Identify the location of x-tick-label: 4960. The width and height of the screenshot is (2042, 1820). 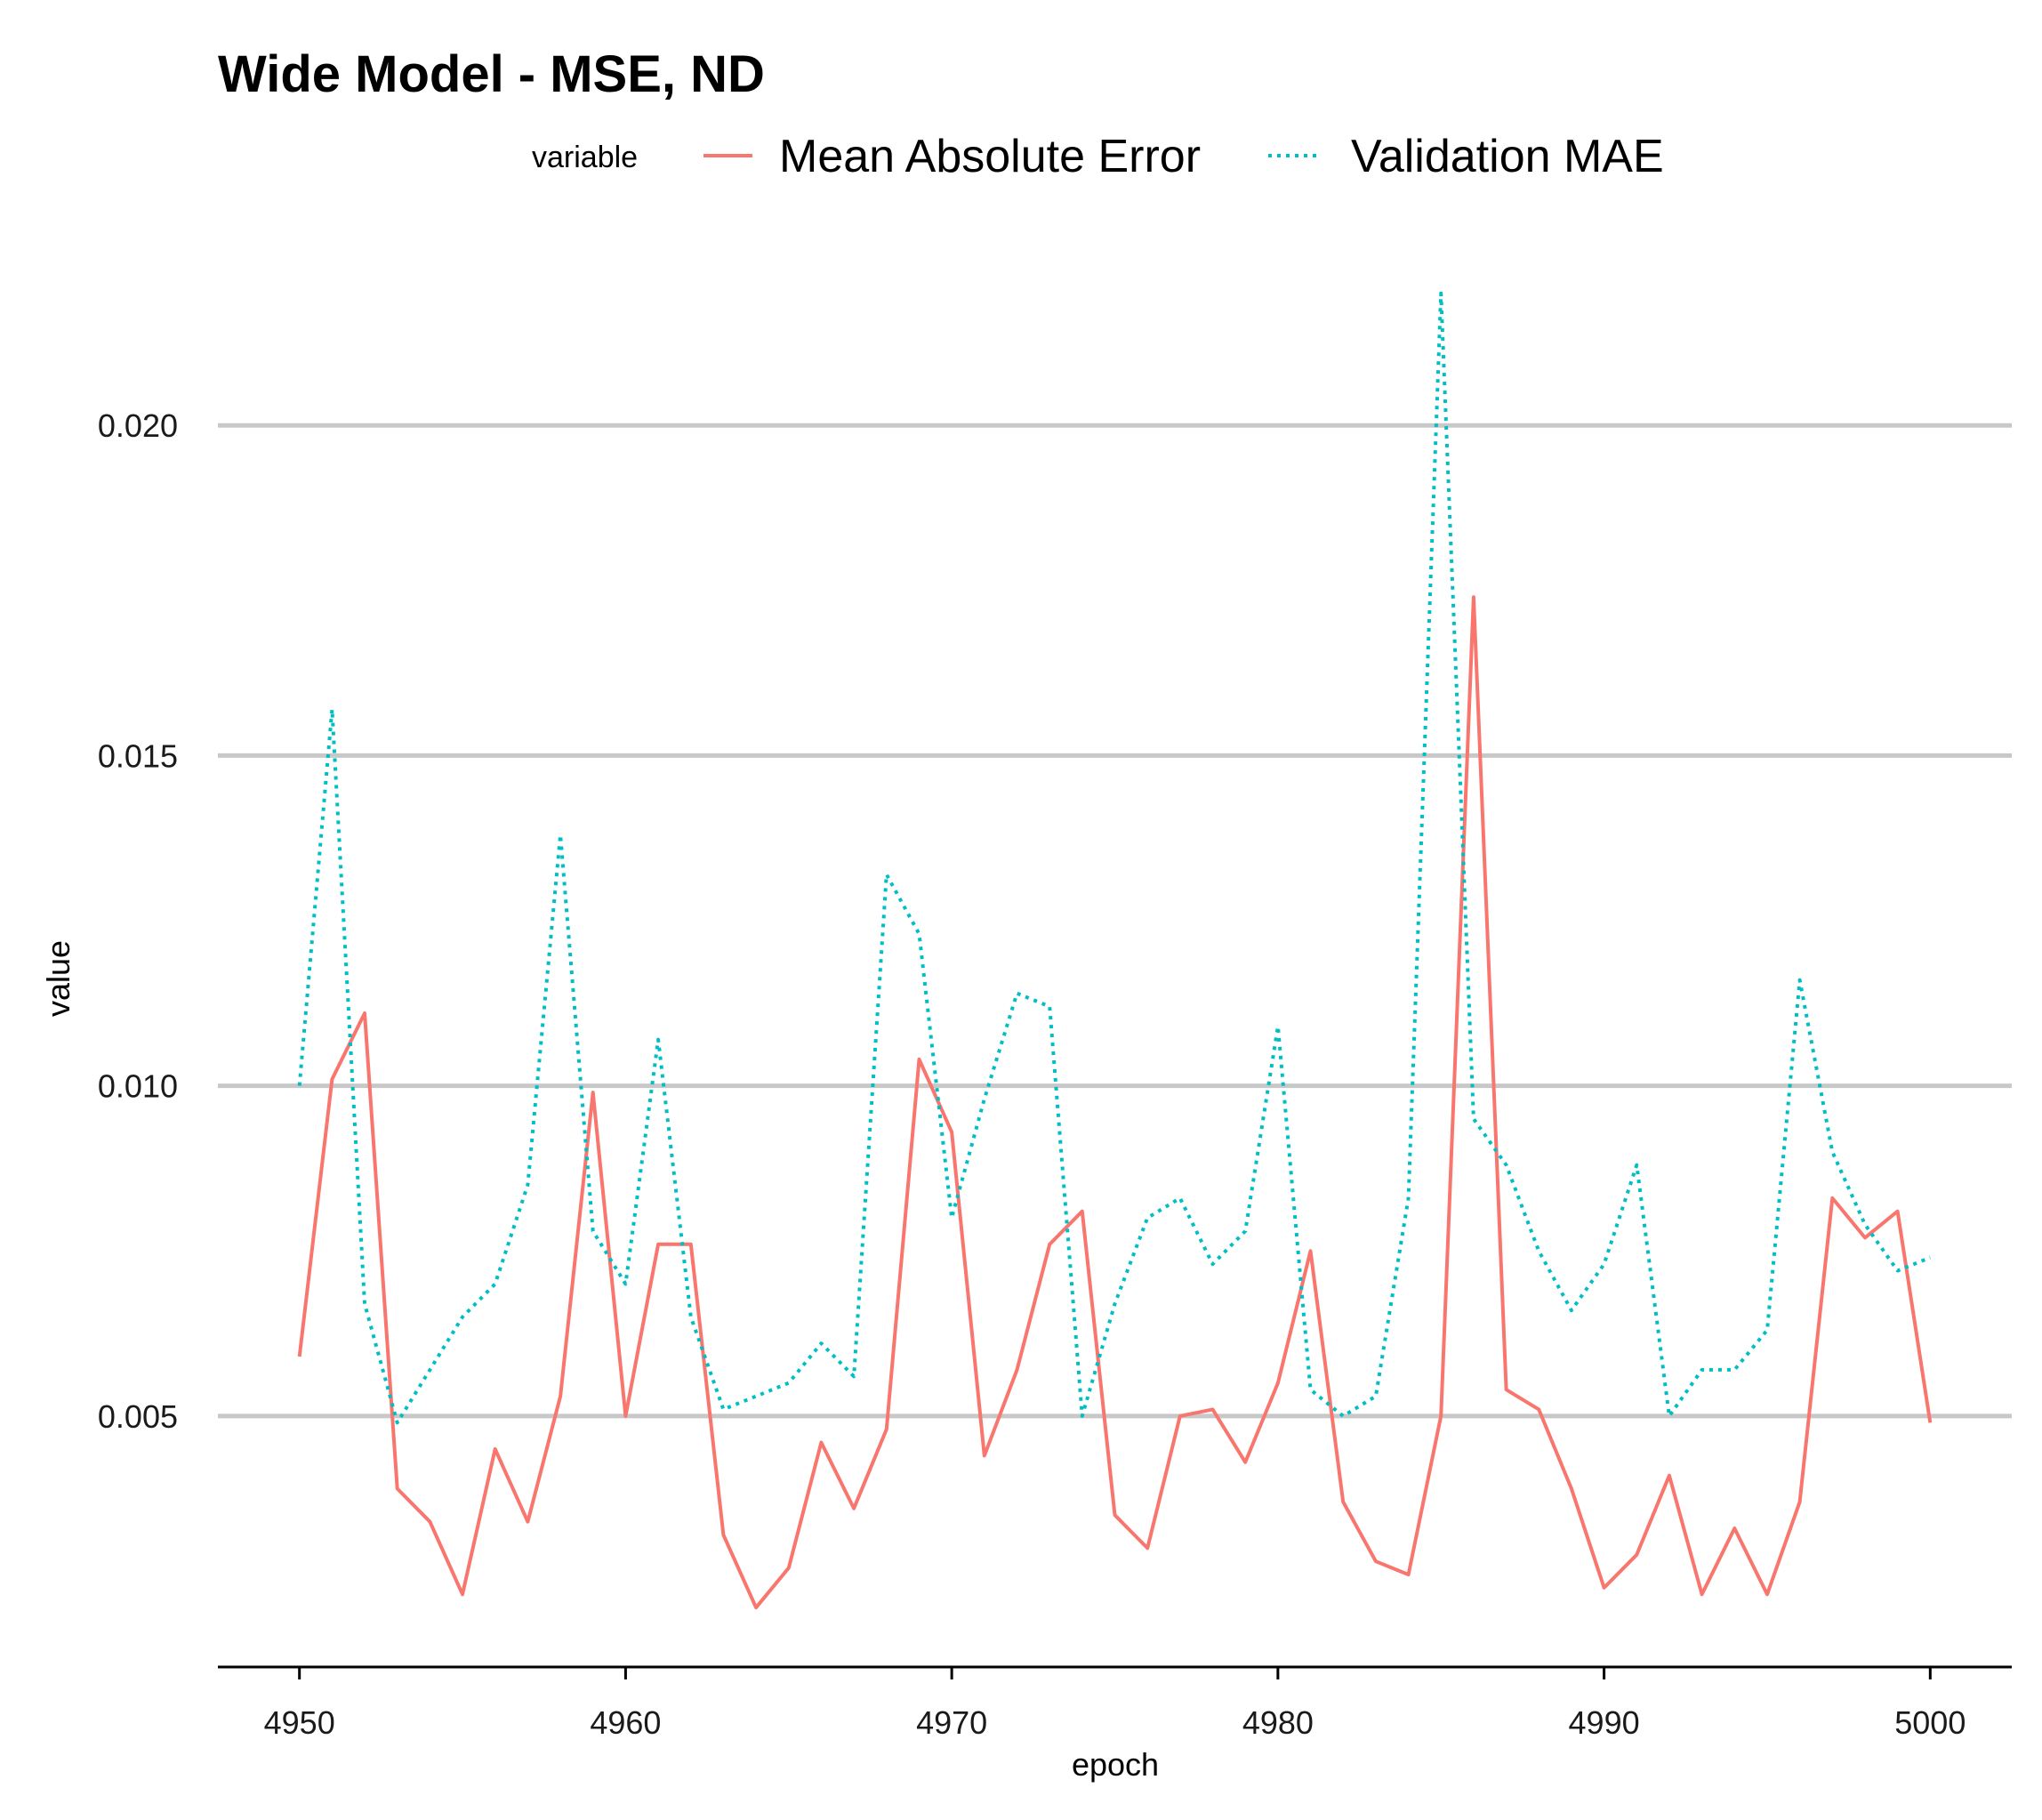
(625, 1722).